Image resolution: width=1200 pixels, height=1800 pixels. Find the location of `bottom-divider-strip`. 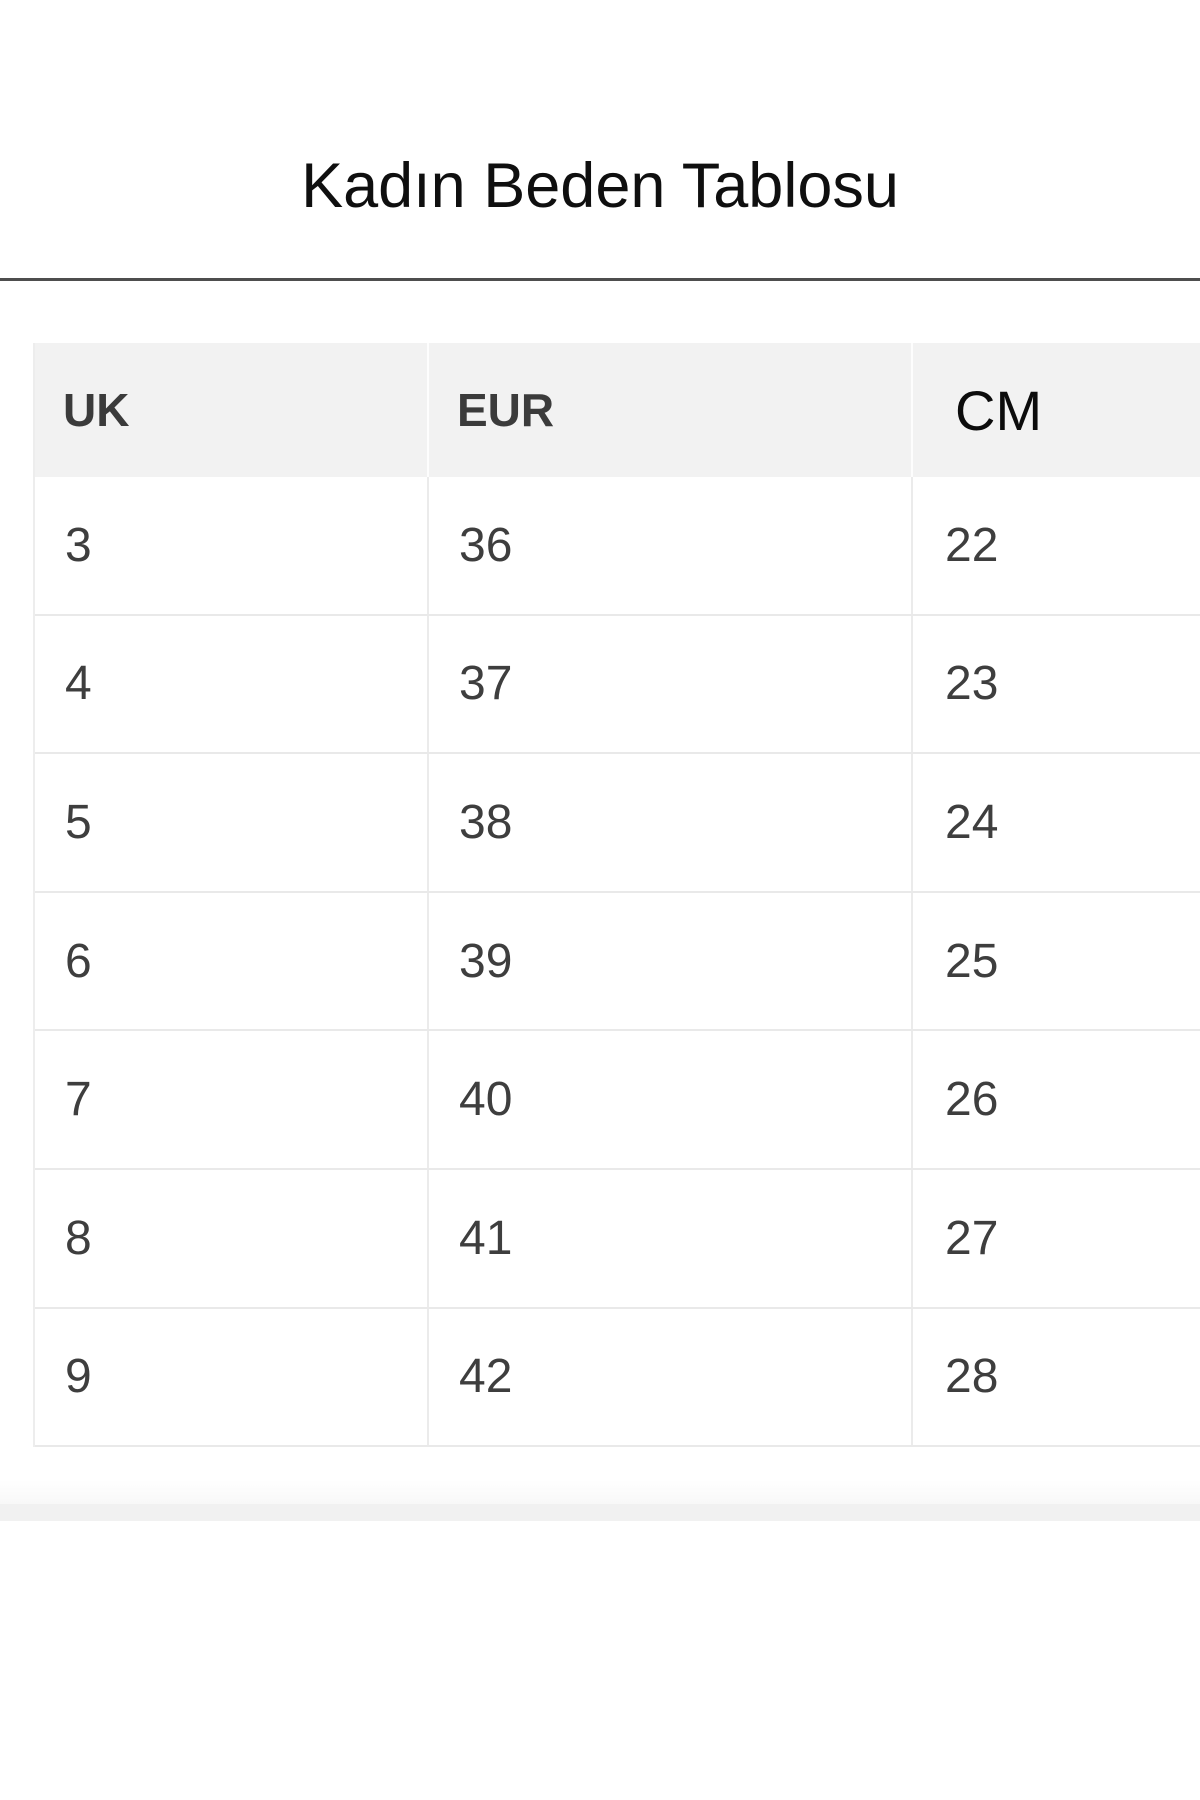

bottom-divider-strip is located at coordinates (600, 1512).